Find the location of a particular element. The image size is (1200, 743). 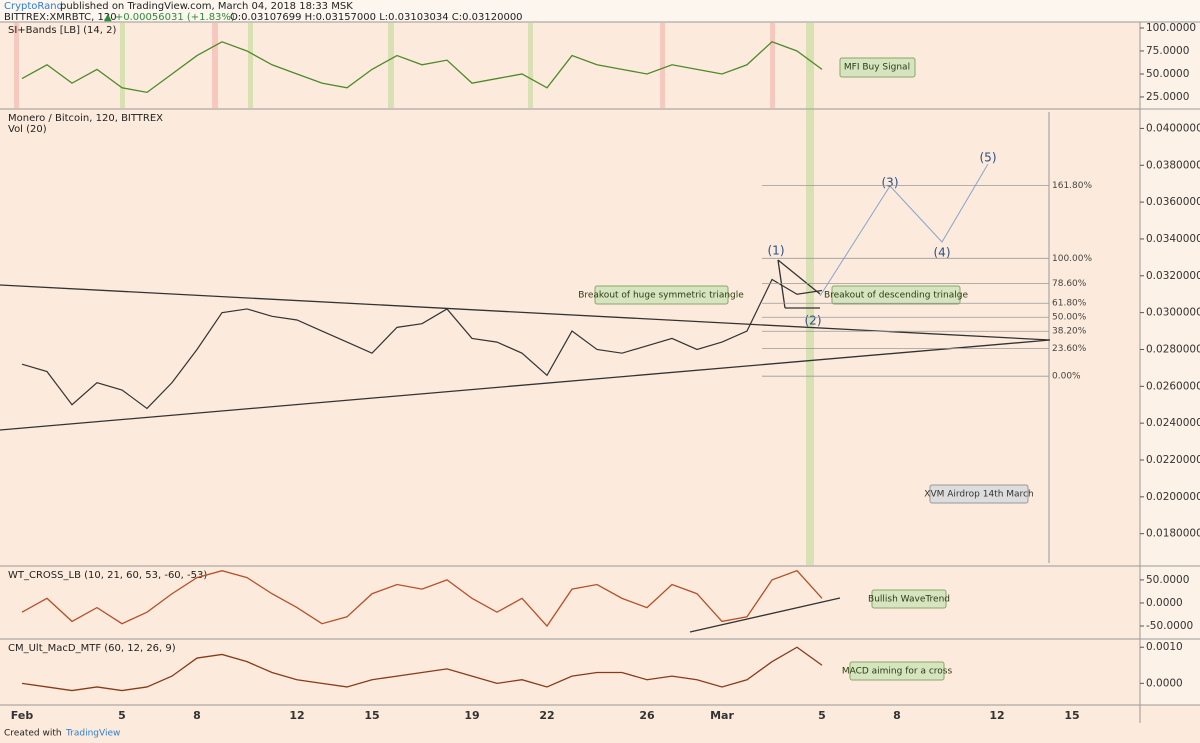

wave-label: (2) is located at coordinates (813, 321).